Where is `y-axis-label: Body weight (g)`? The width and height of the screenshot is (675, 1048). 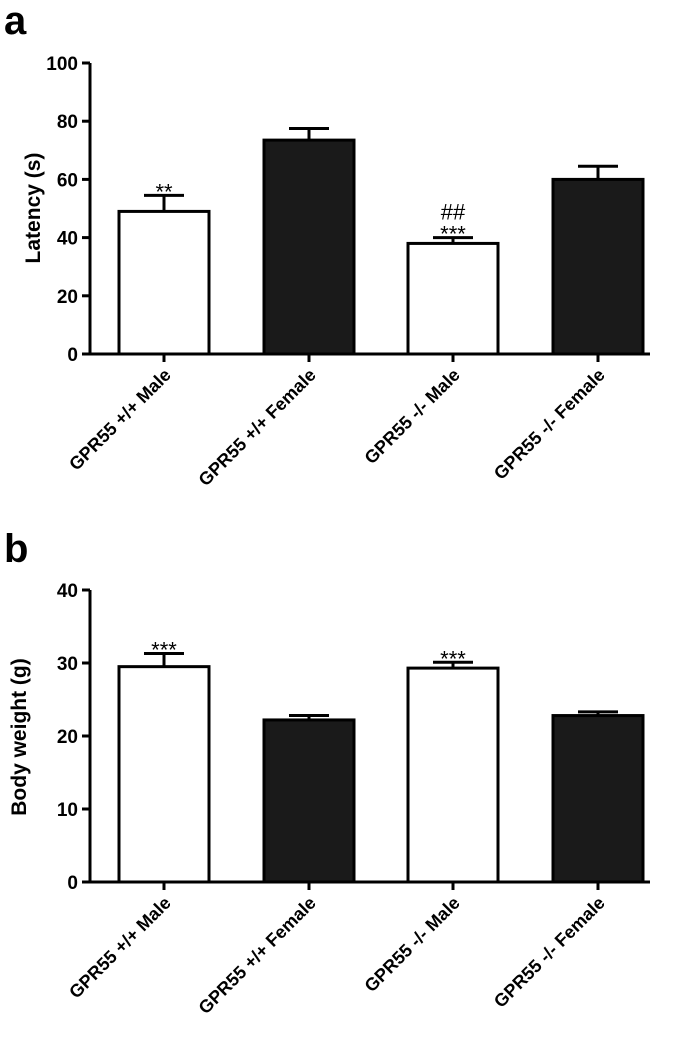
y-axis-label: Body weight (g) is located at coordinates (19, 736).